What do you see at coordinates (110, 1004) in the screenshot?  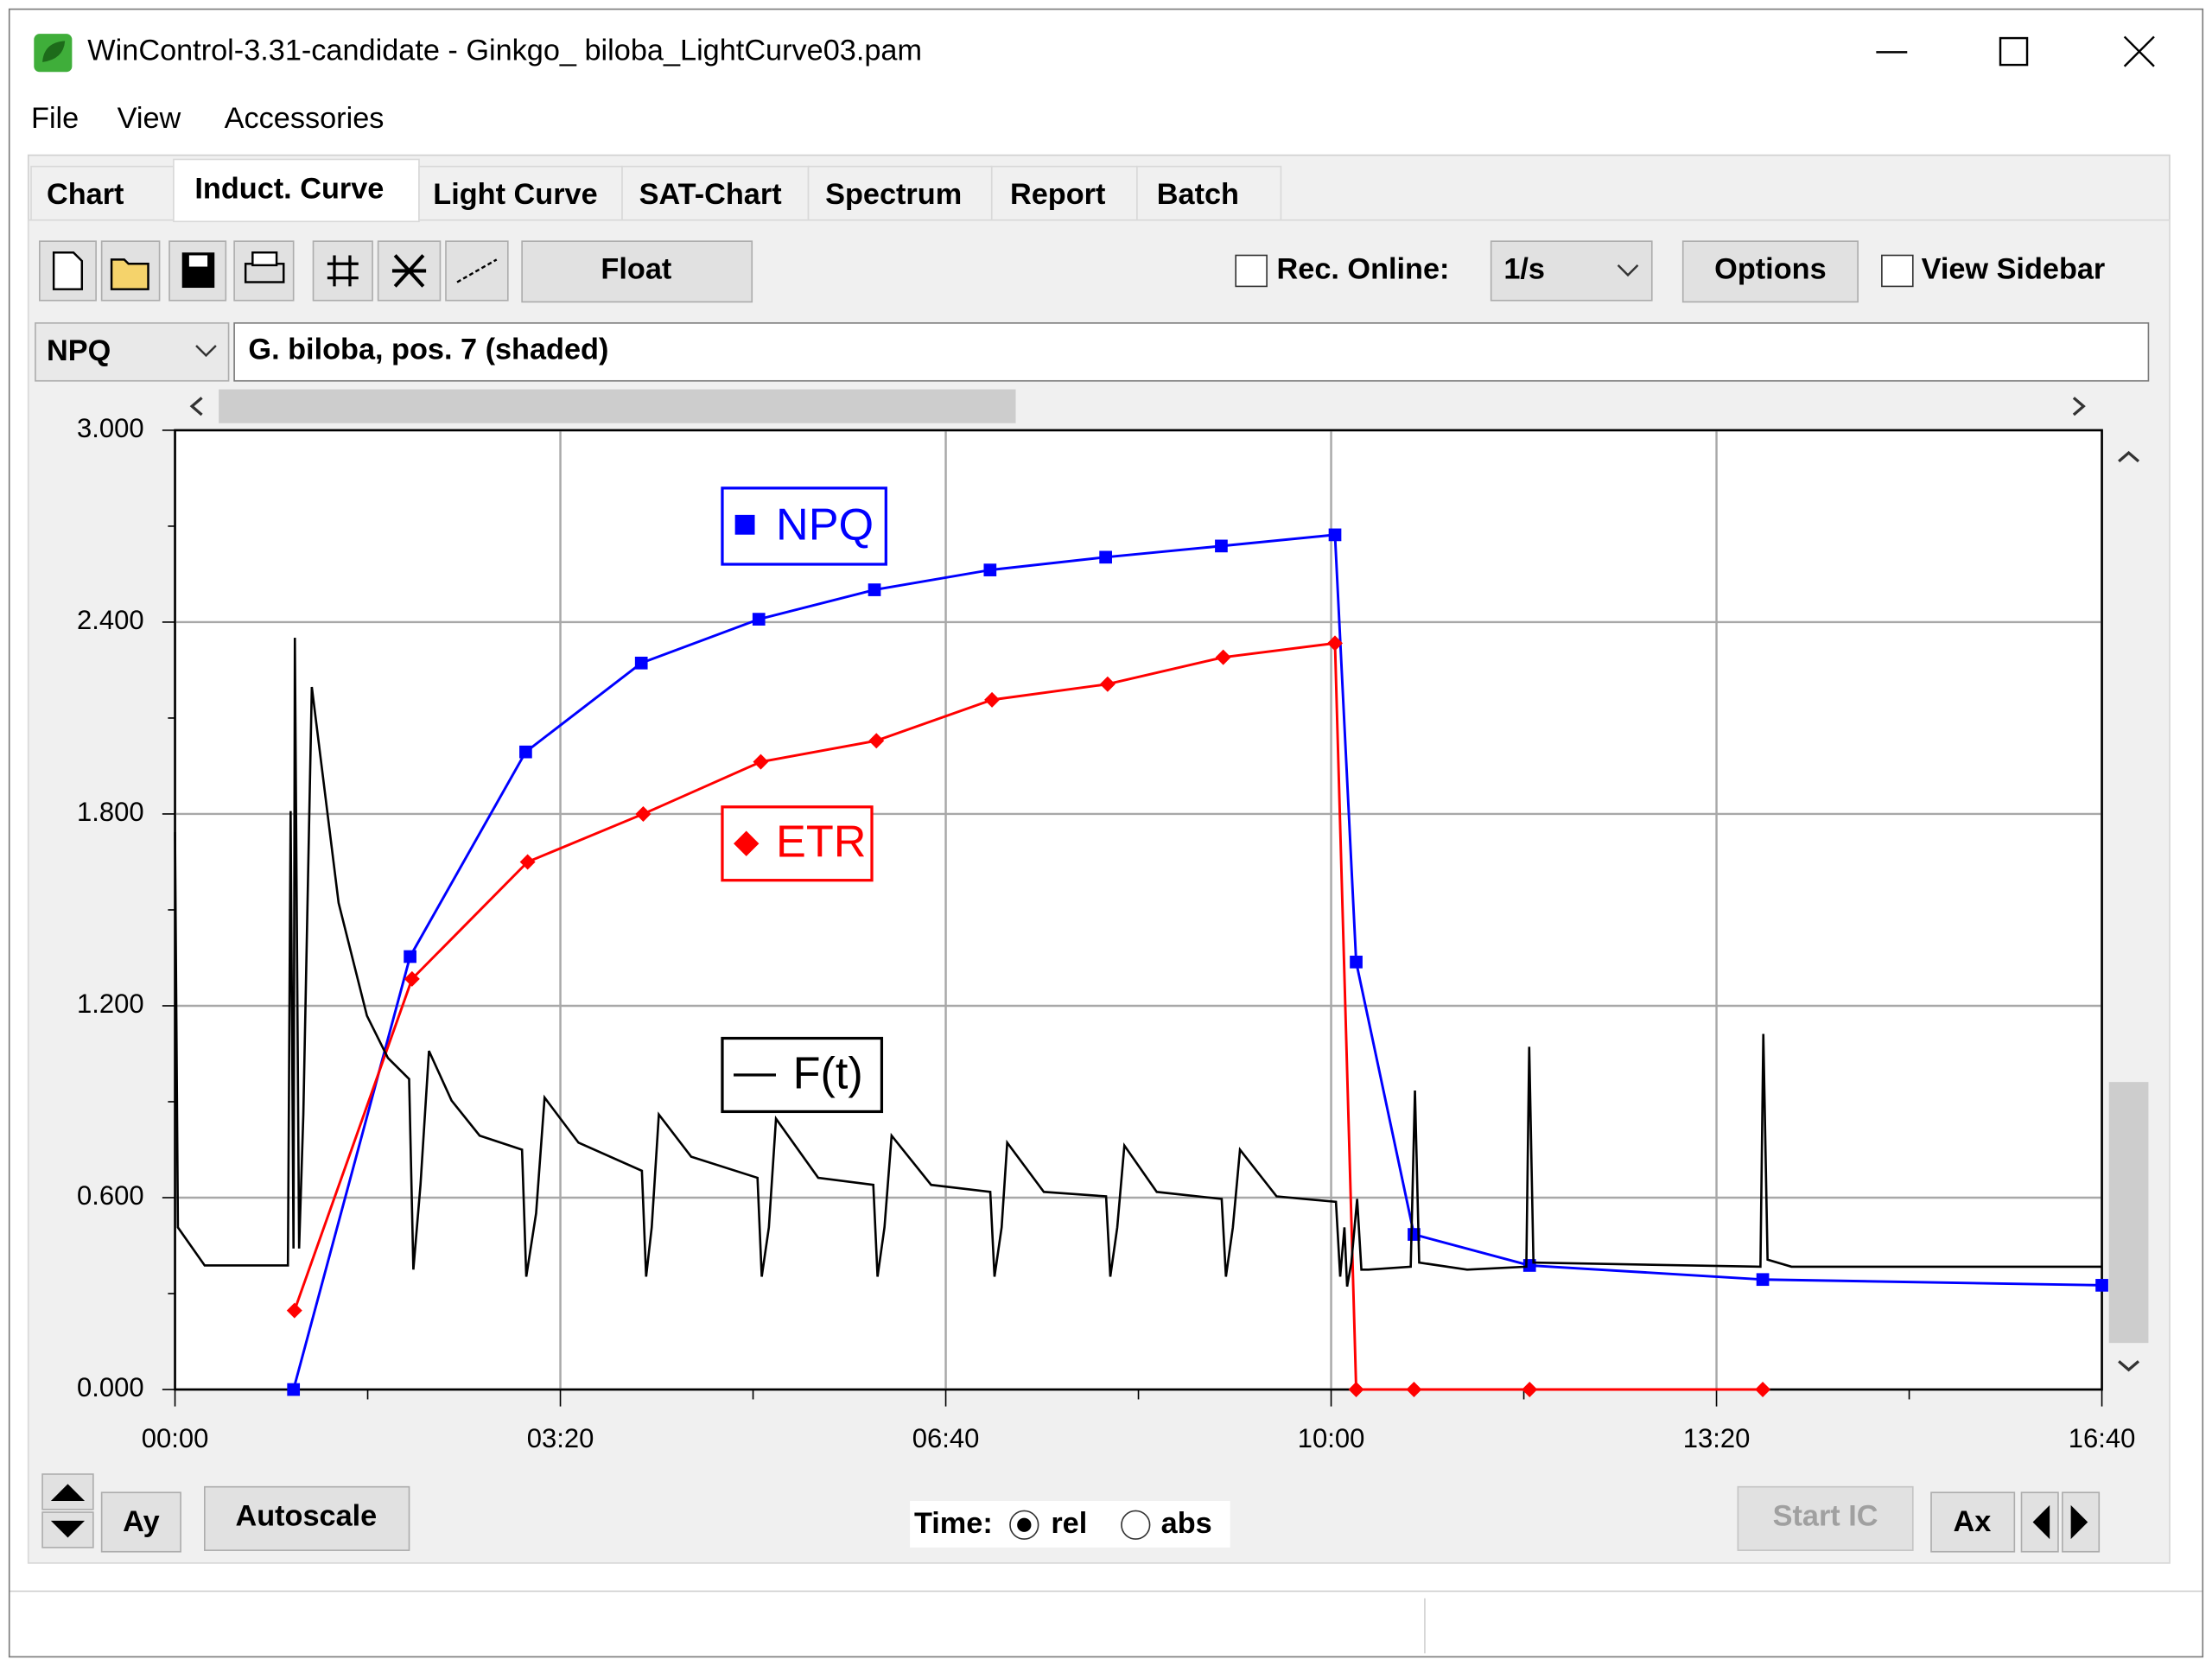 I see `y-tick-label: 1.200` at bounding box center [110, 1004].